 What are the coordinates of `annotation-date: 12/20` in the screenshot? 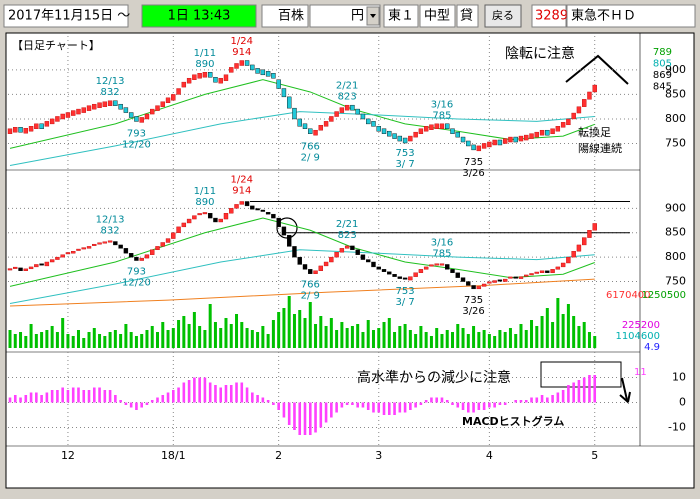 It's located at (136, 144).